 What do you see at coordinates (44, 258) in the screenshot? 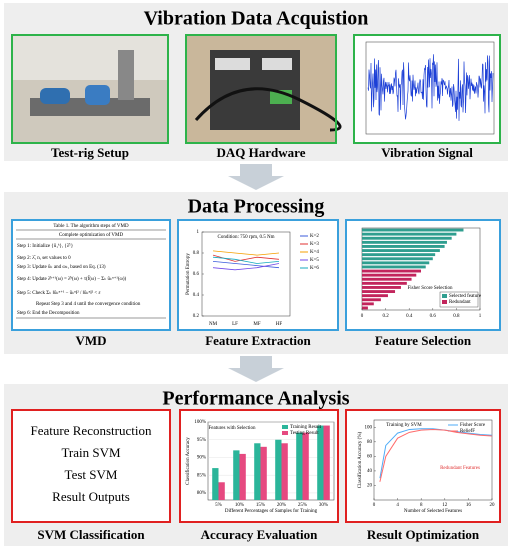
I see `label: Step 2: λ̂, n, set values to 0` at bounding box center [44, 258].